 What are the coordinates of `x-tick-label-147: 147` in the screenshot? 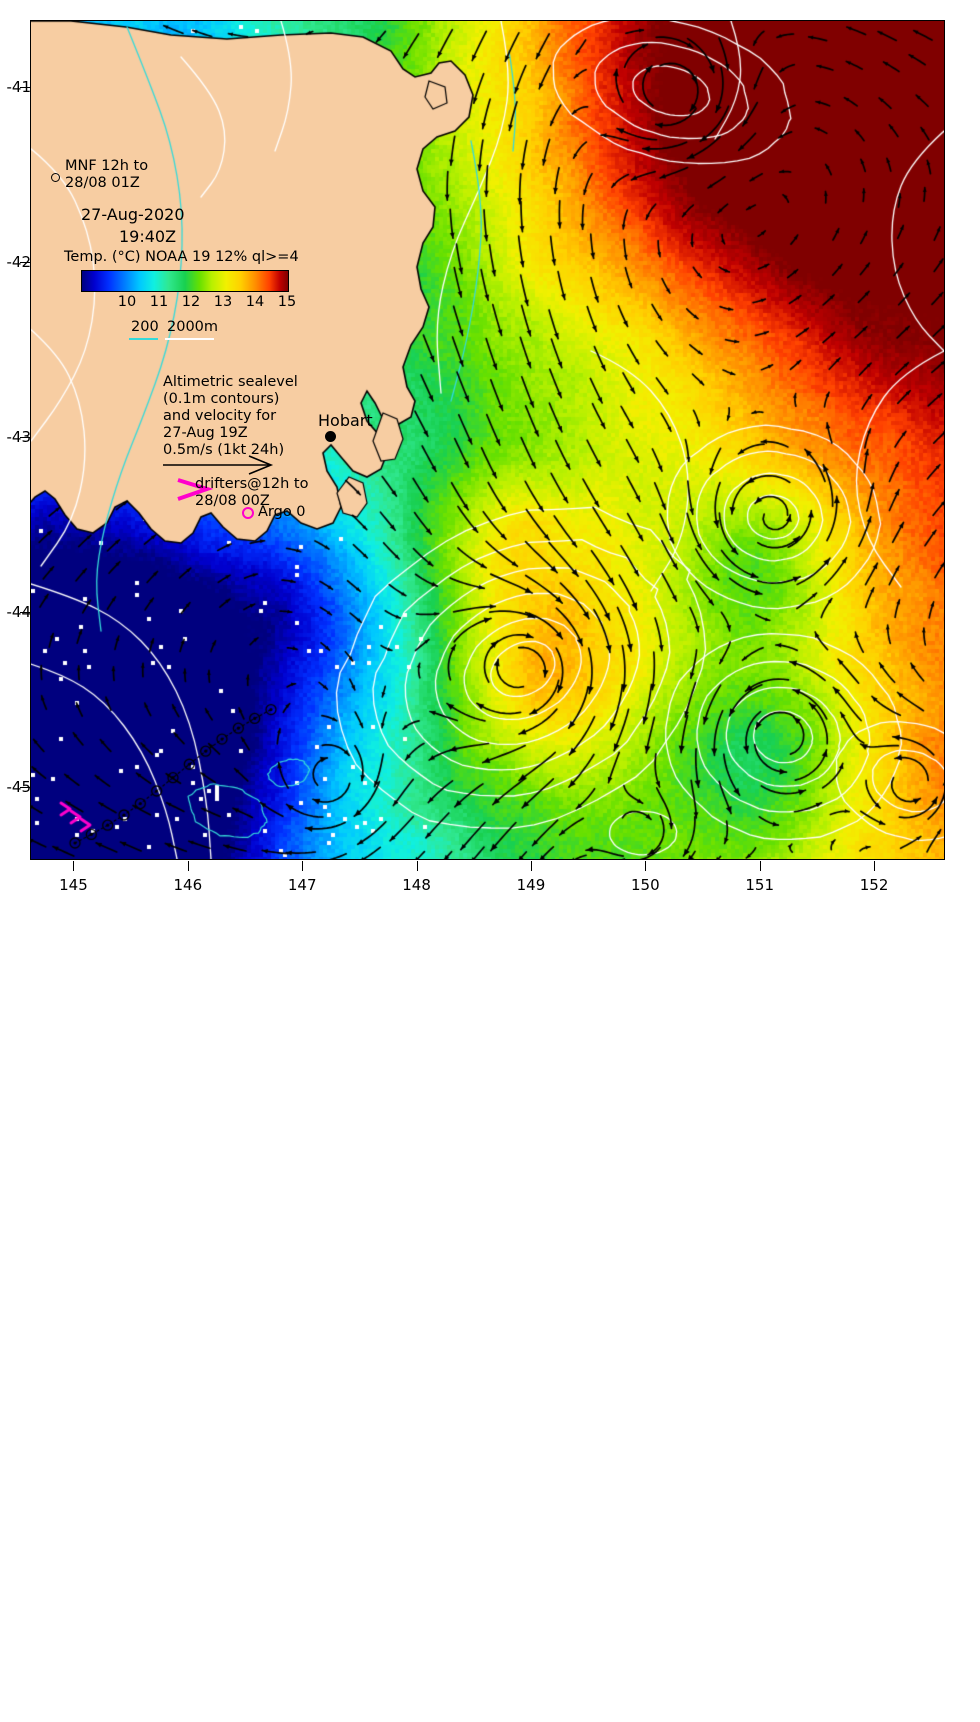 It's located at (302, 885).